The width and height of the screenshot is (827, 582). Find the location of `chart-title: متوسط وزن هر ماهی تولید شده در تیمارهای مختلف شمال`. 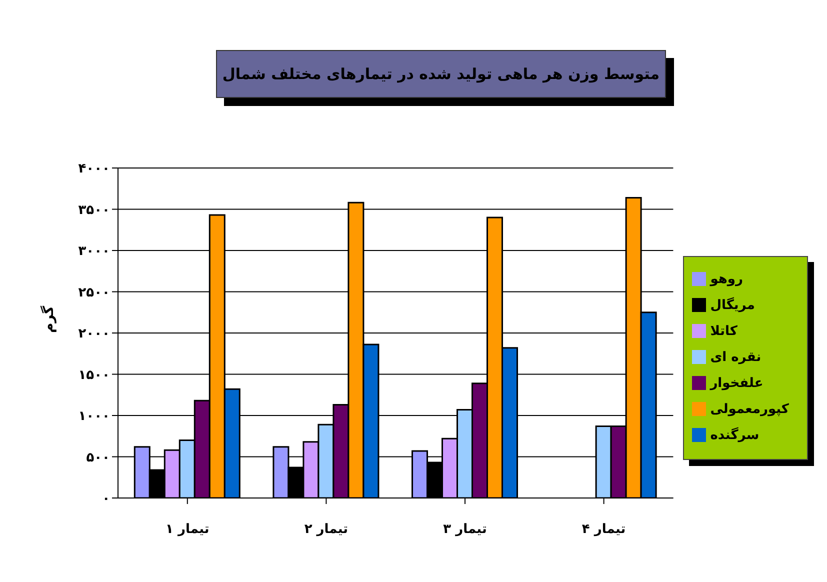

chart-title: متوسط وزن هر ماهی تولید شده در تیمارهای مختلف شمال is located at coordinates (441, 74).